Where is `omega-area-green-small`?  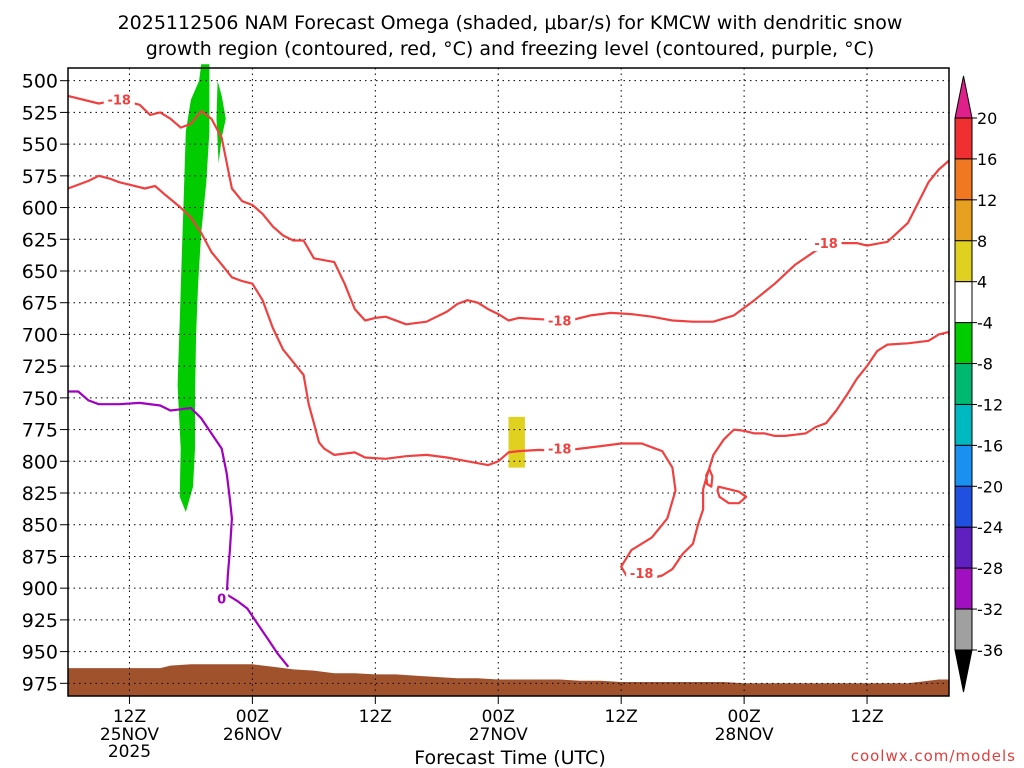
omega-area-green-small is located at coordinates (221, 122).